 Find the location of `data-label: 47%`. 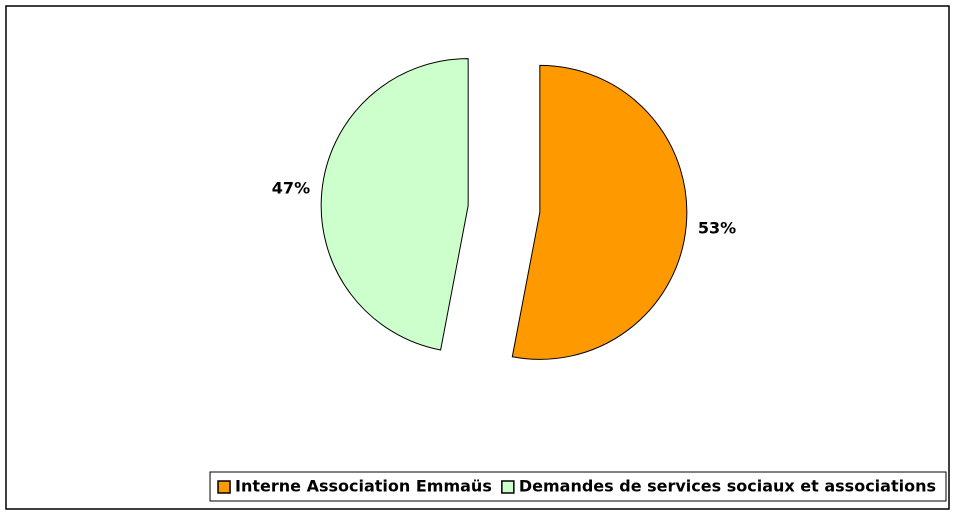

data-label: 47% is located at coordinates (291, 187).